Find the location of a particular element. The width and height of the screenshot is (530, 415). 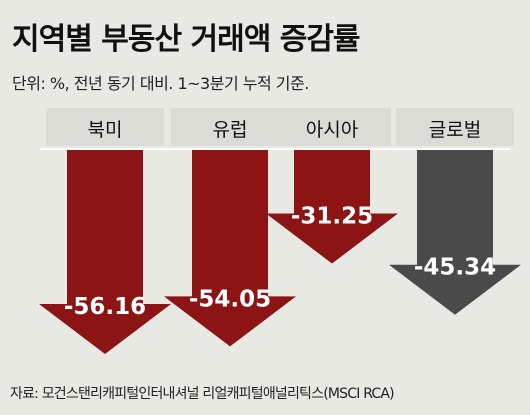

category-label: 북미 is located at coordinates (105, 130).